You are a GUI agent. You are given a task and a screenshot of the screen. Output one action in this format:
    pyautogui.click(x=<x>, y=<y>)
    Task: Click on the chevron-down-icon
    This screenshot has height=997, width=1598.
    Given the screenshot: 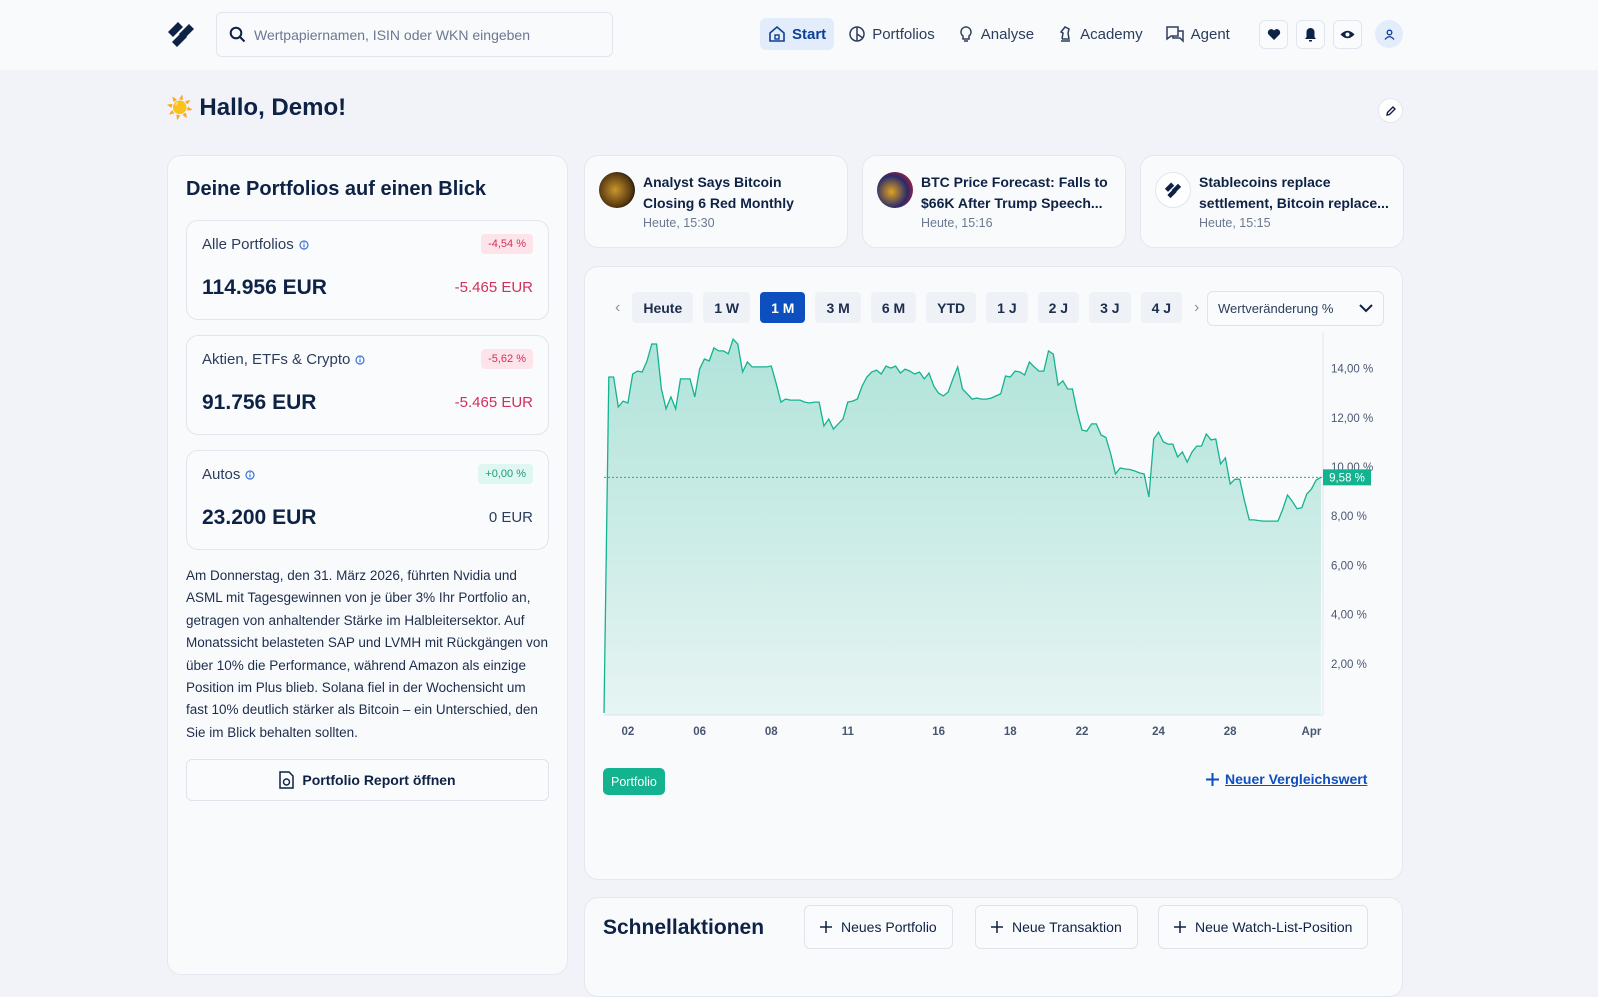 What is the action you would take?
    pyautogui.click(x=1366, y=308)
    